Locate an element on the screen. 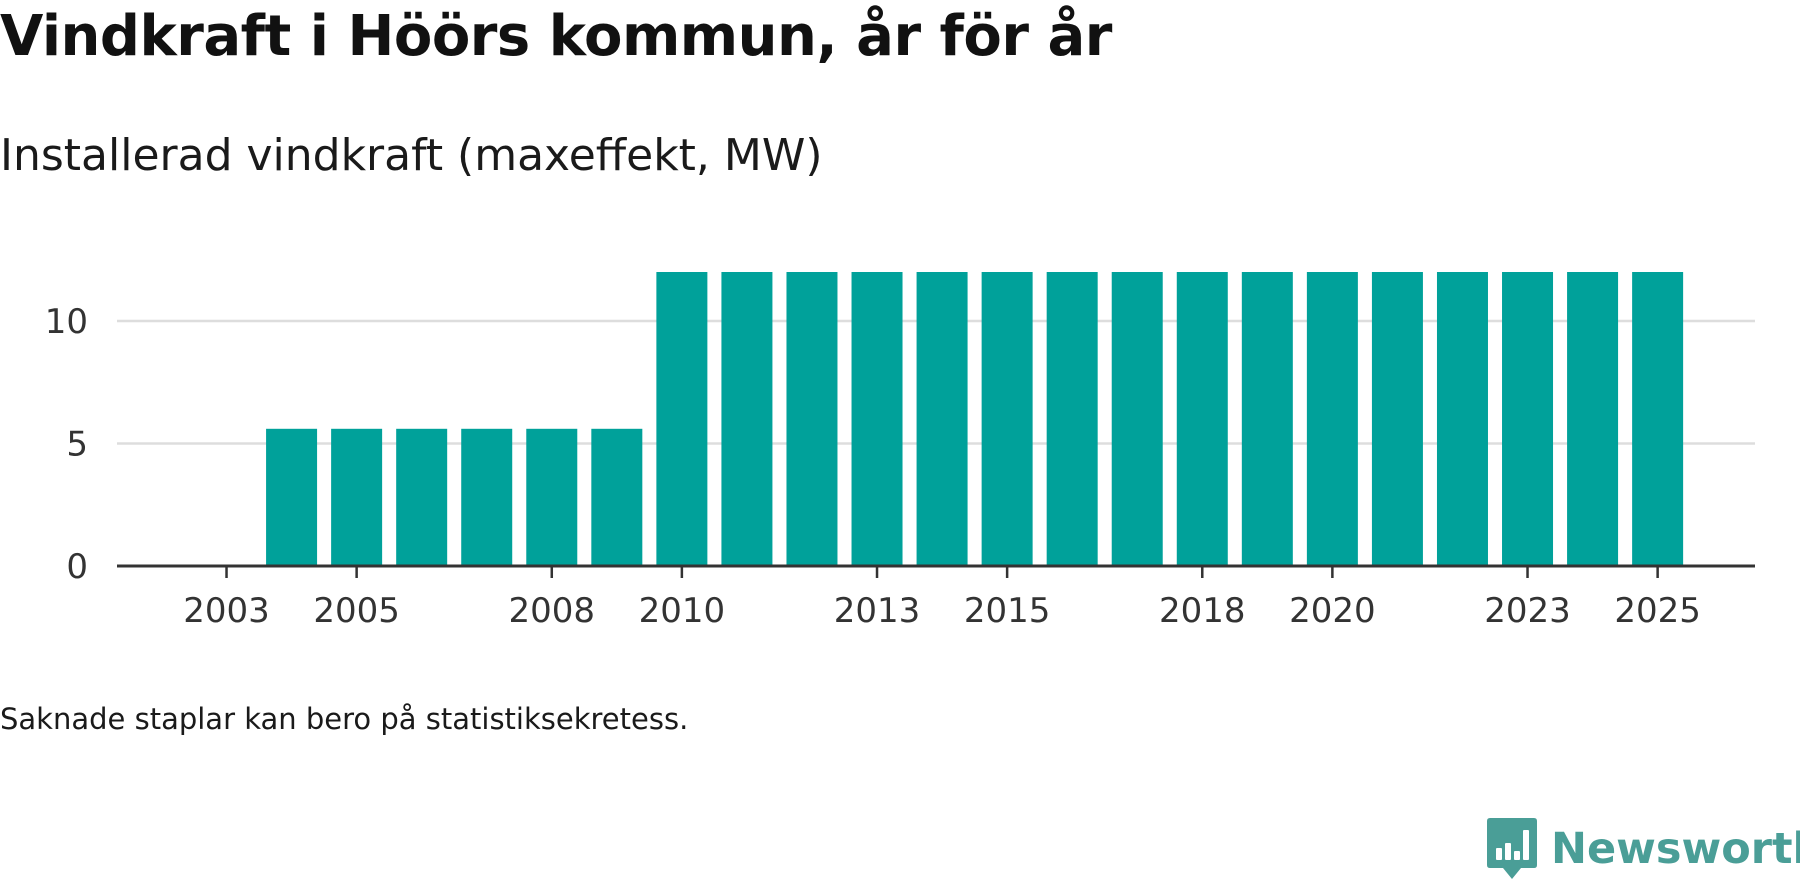  newsworthy-logo-icon is located at coordinates (1512, 848).